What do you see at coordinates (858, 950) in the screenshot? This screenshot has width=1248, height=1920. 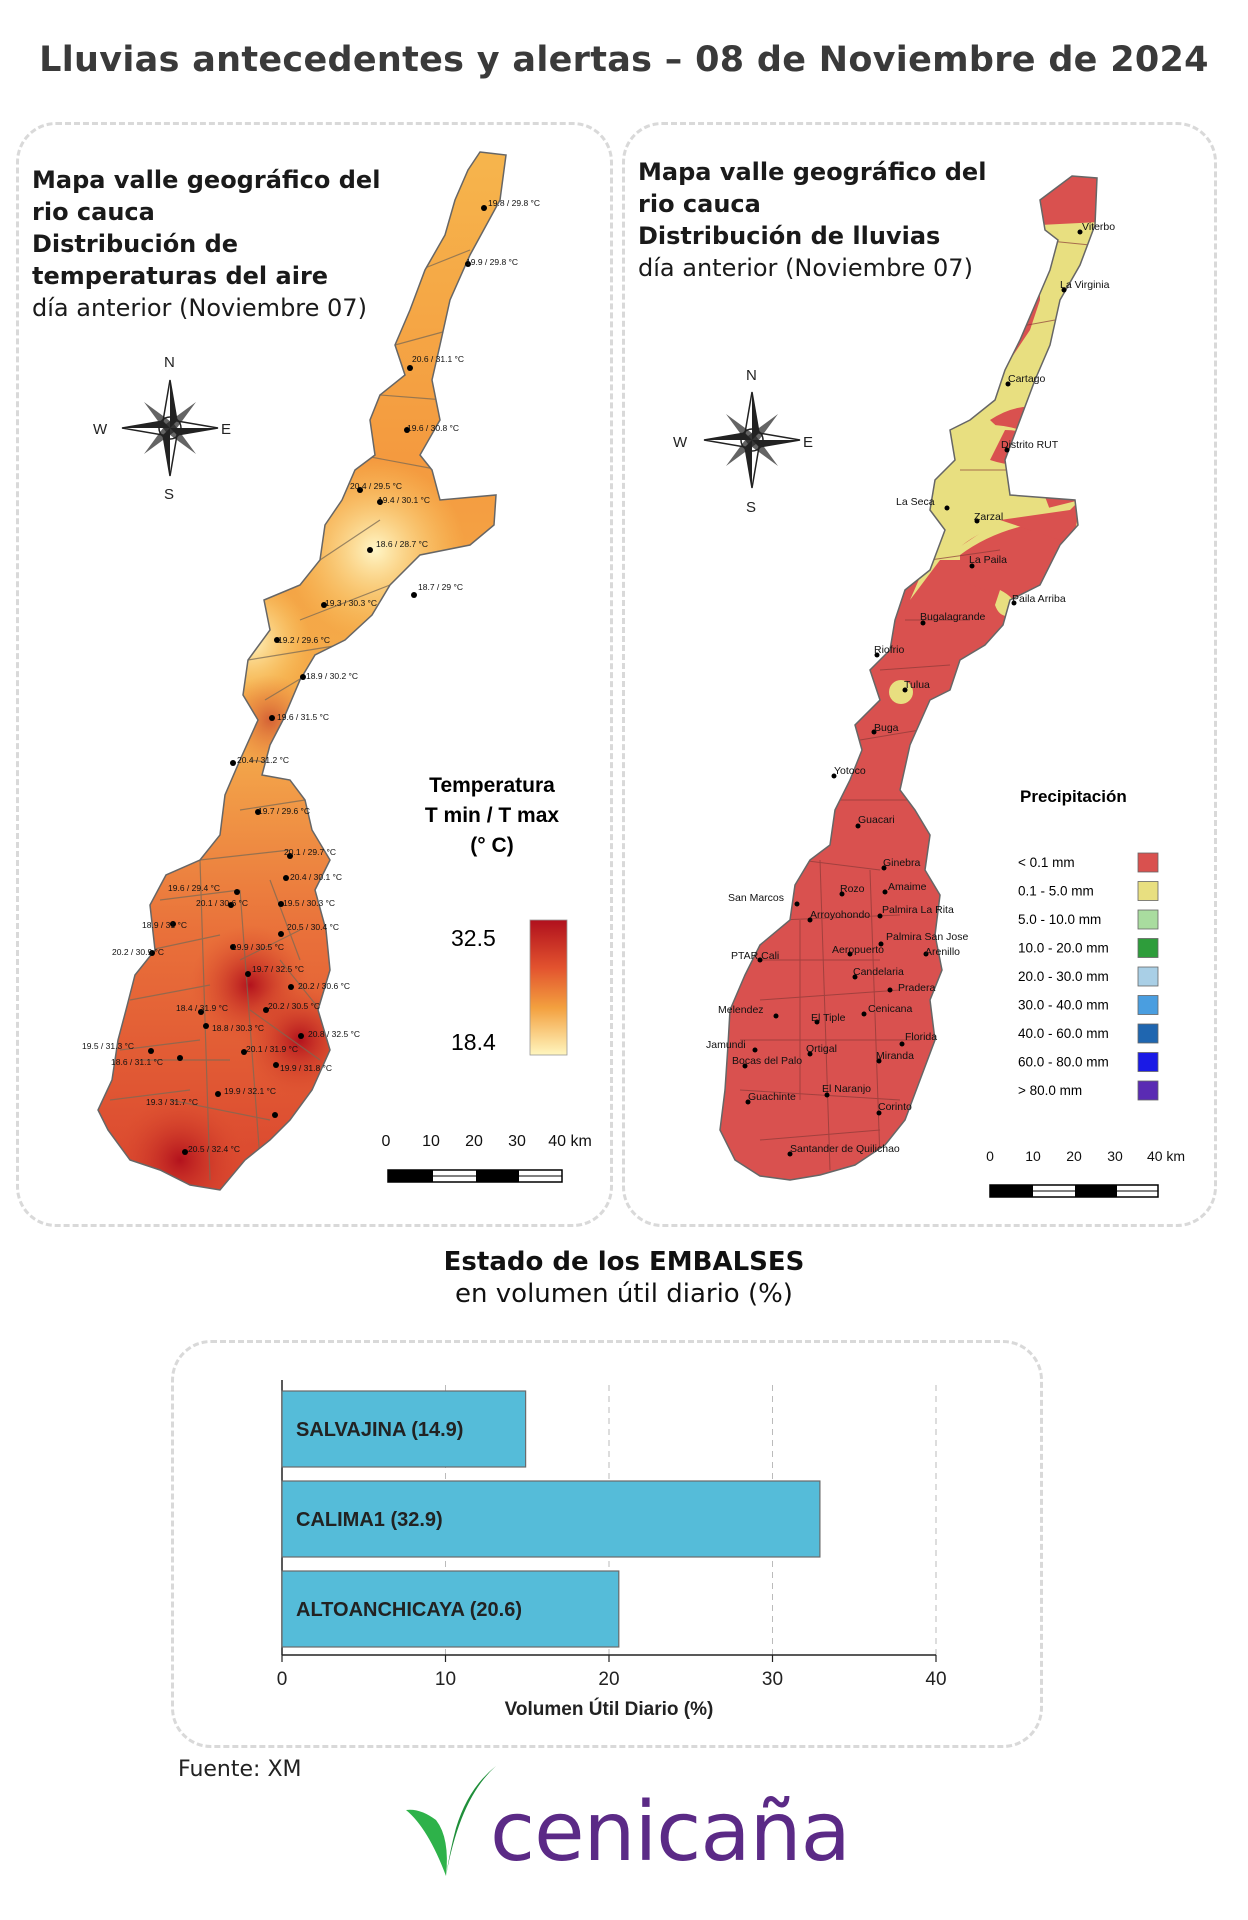 I see `place-label: Aeropuerto` at bounding box center [858, 950].